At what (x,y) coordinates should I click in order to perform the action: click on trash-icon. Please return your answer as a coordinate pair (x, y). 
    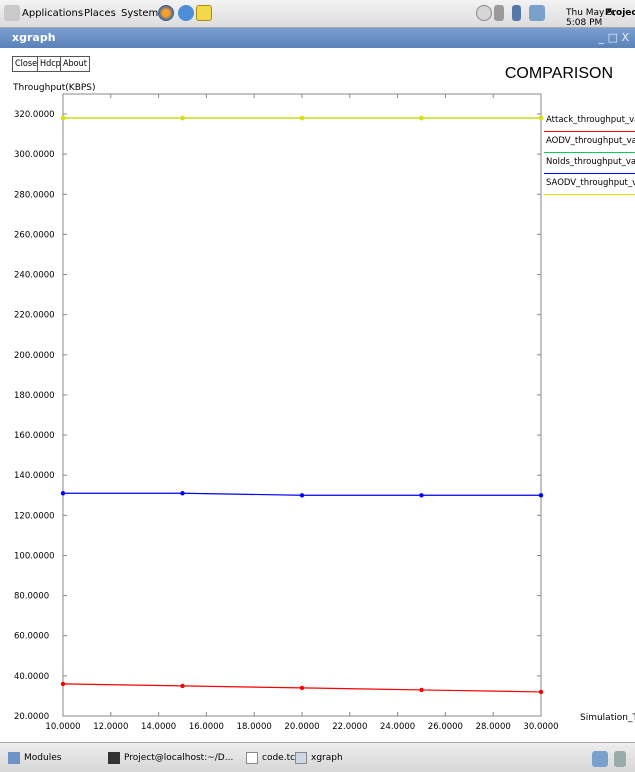
    Looking at the image, I should click on (620, 759).